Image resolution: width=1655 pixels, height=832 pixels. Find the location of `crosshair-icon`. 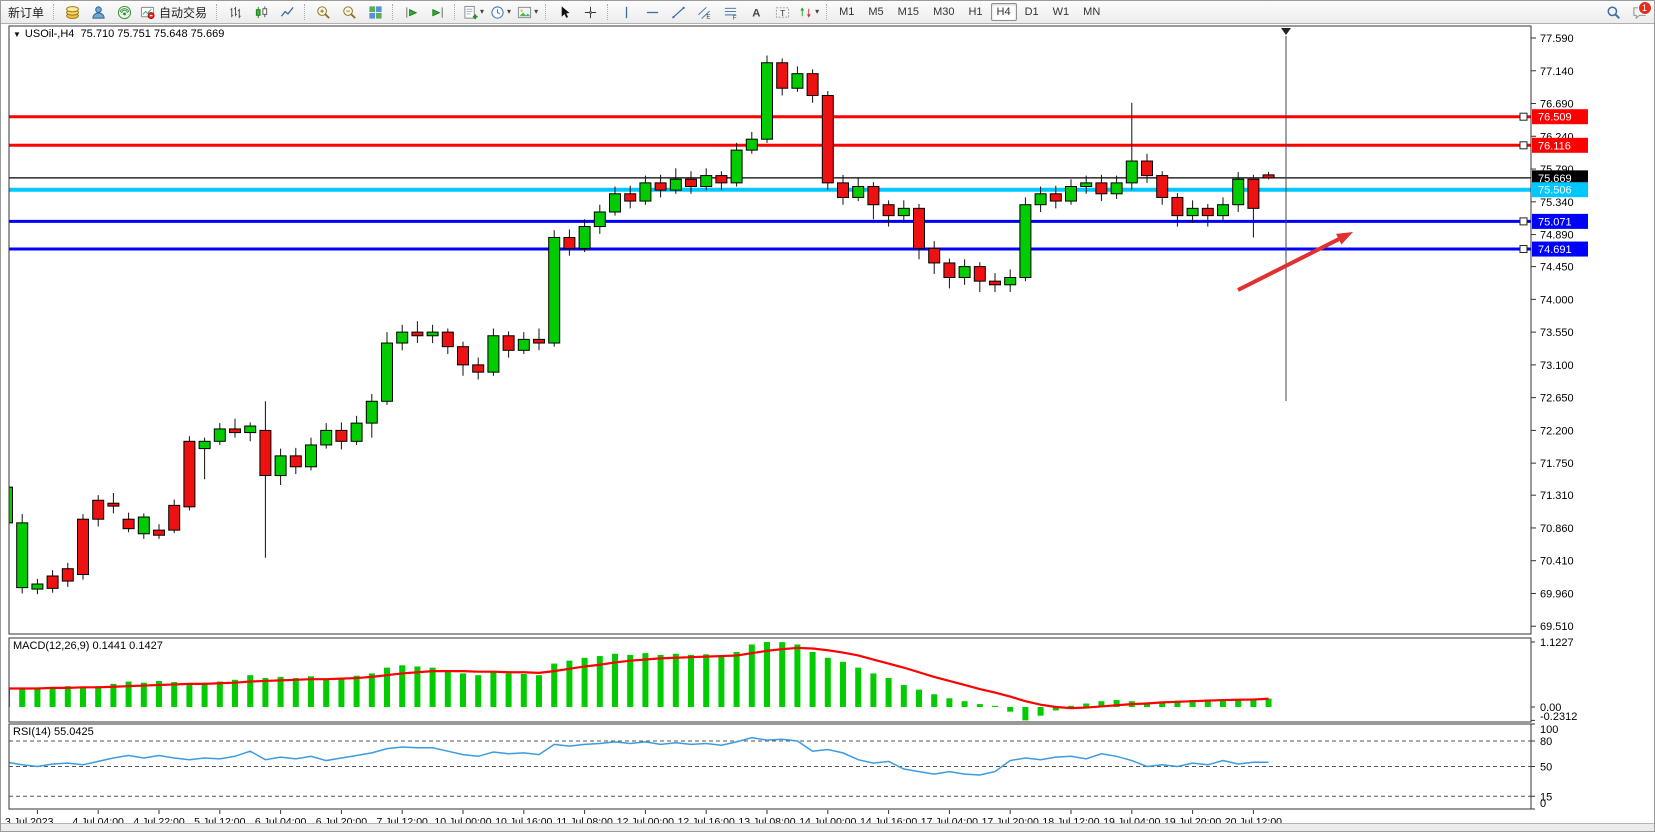

crosshair-icon is located at coordinates (590, 12).